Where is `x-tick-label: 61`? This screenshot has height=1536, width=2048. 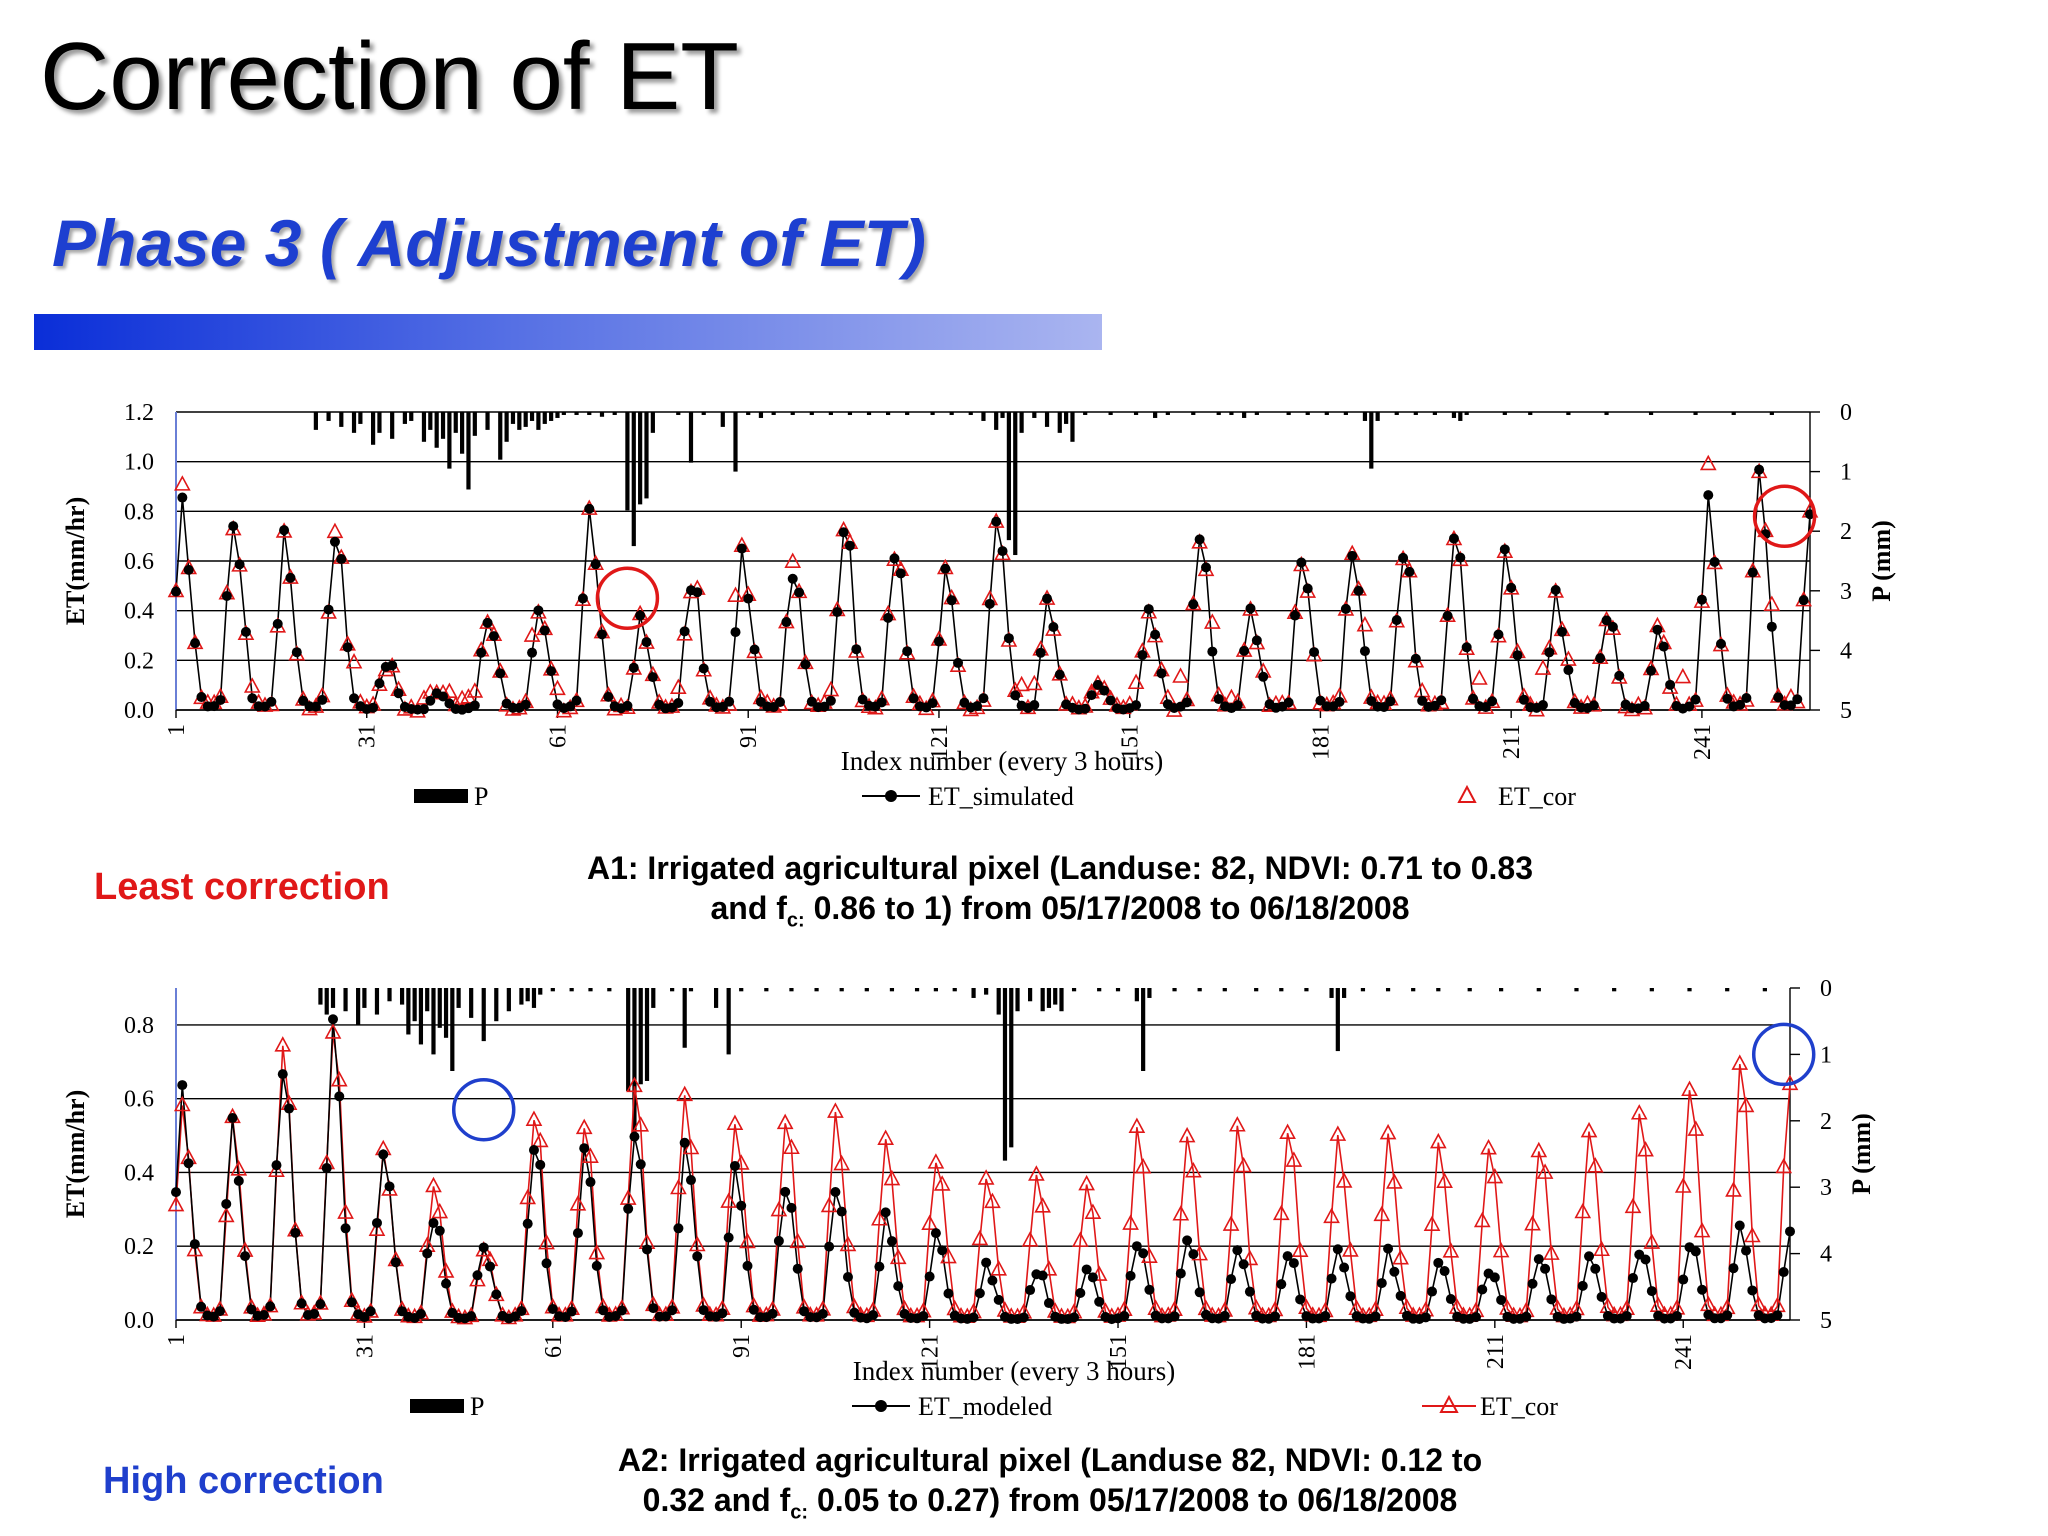 x-tick-label: 61 is located at coordinates (558, 736).